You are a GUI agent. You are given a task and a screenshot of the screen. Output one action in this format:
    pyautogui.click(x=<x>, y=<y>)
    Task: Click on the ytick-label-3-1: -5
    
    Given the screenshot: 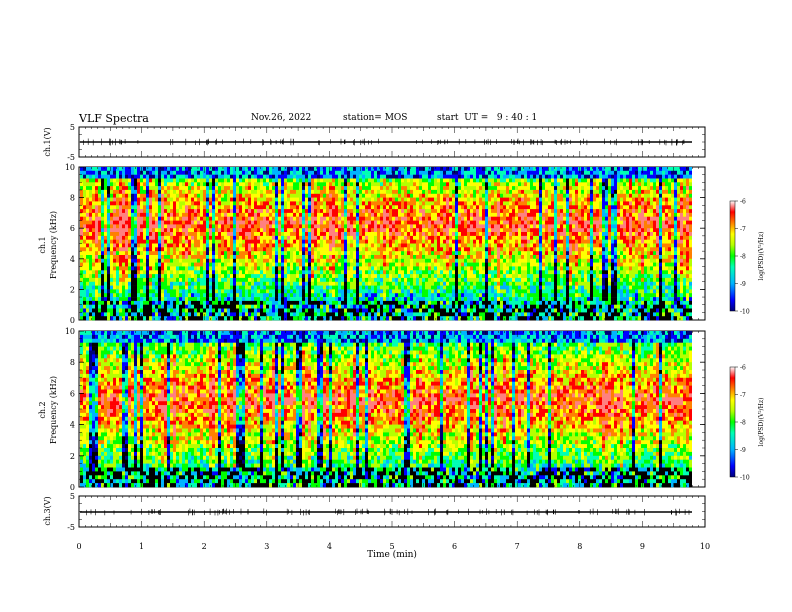 What is the action you would take?
    pyautogui.click(x=71, y=527)
    